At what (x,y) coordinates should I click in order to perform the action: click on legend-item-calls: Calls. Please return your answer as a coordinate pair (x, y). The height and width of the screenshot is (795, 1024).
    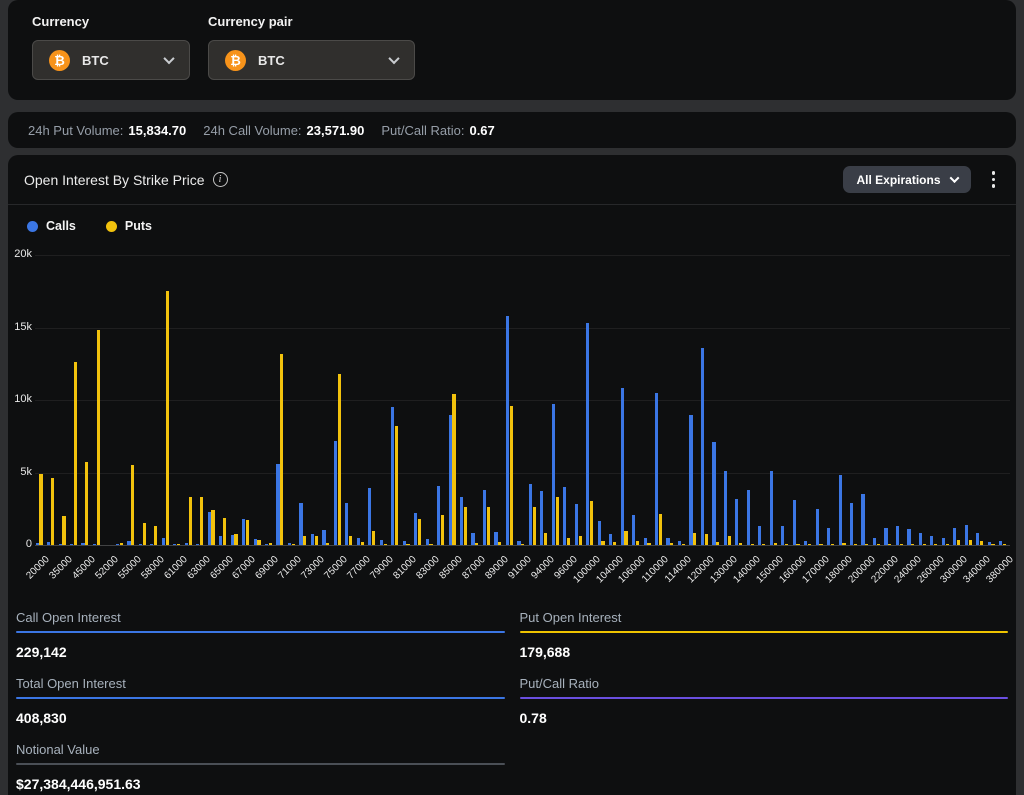
    Looking at the image, I should click on (51, 226).